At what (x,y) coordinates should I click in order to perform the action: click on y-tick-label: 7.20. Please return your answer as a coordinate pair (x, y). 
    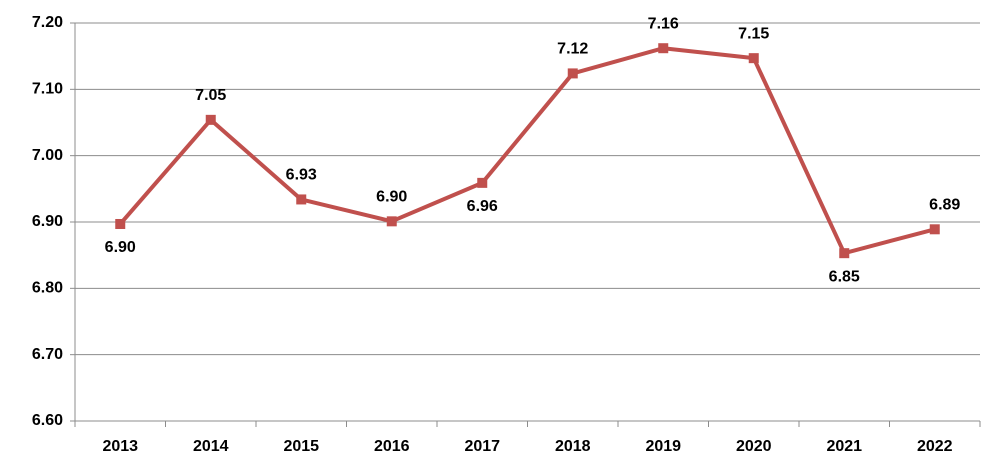
    Looking at the image, I should click on (47, 22).